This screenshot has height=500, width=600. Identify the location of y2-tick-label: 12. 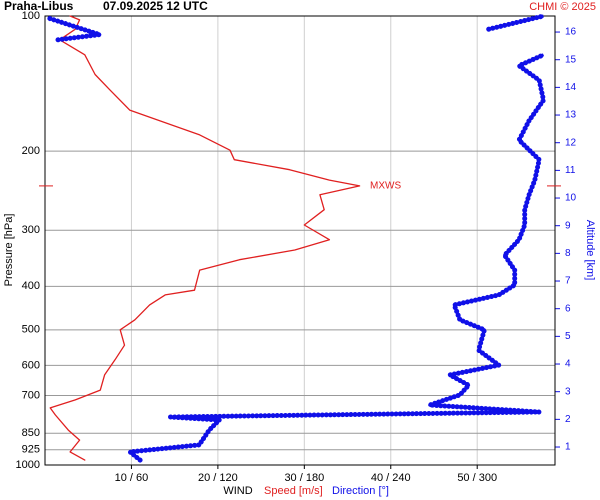
(571, 142).